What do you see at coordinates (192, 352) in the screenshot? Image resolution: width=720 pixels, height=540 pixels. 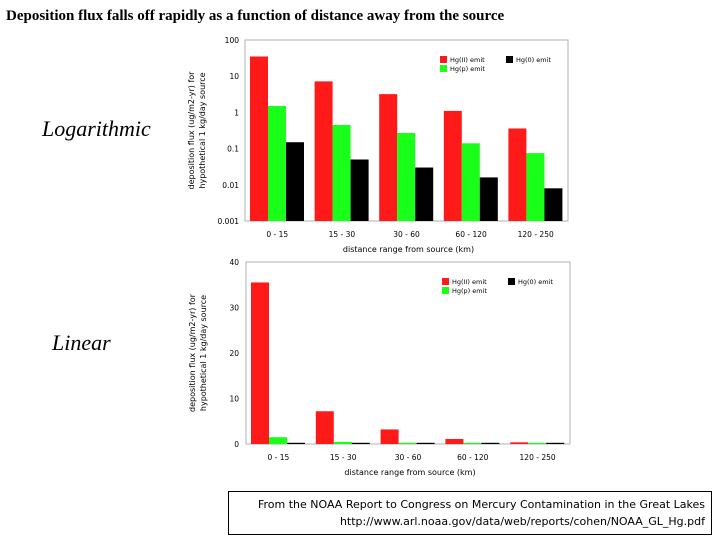 I see `chart2-y-axis-label-line1: deposition flux (ug/m2-yr) for` at bounding box center [192, 352].